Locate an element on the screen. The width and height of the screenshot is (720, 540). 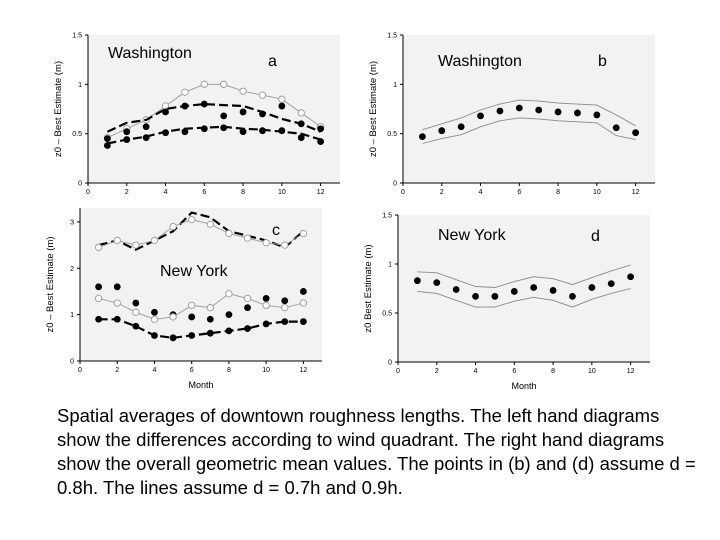
plot-area-a is located at coordinates (214, 109).